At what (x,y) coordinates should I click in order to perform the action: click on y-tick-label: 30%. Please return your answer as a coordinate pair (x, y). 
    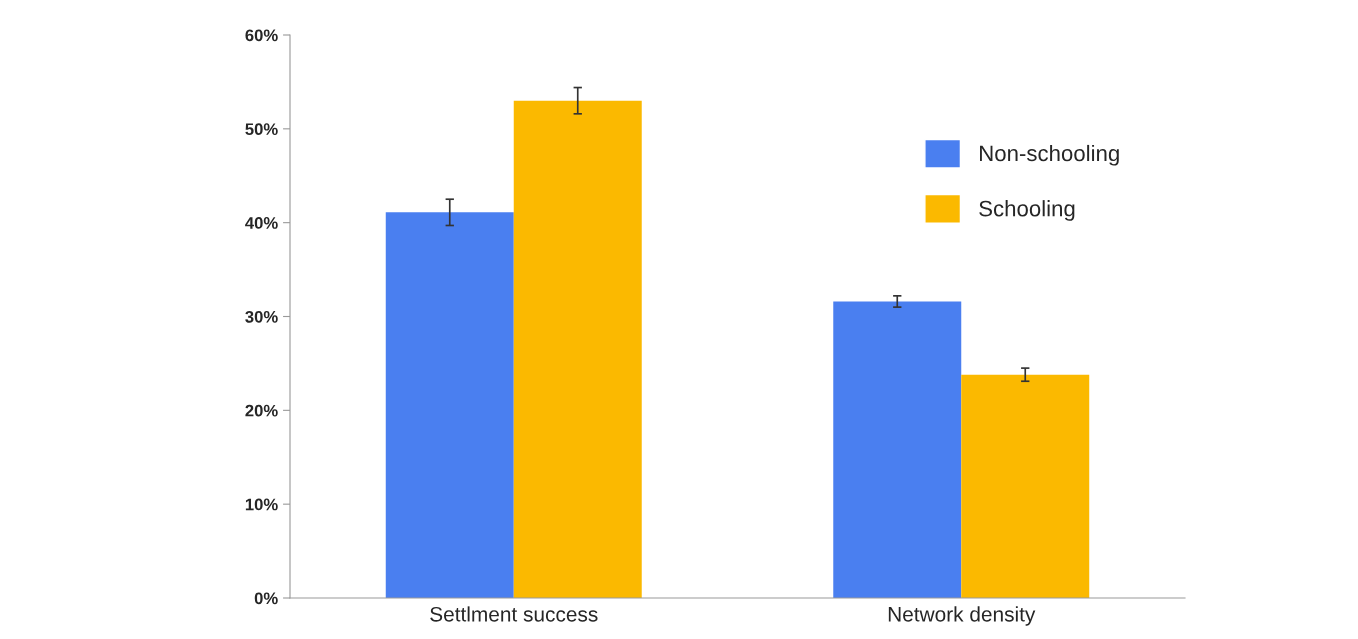
    Looking at the image, I should click on (261, 316).